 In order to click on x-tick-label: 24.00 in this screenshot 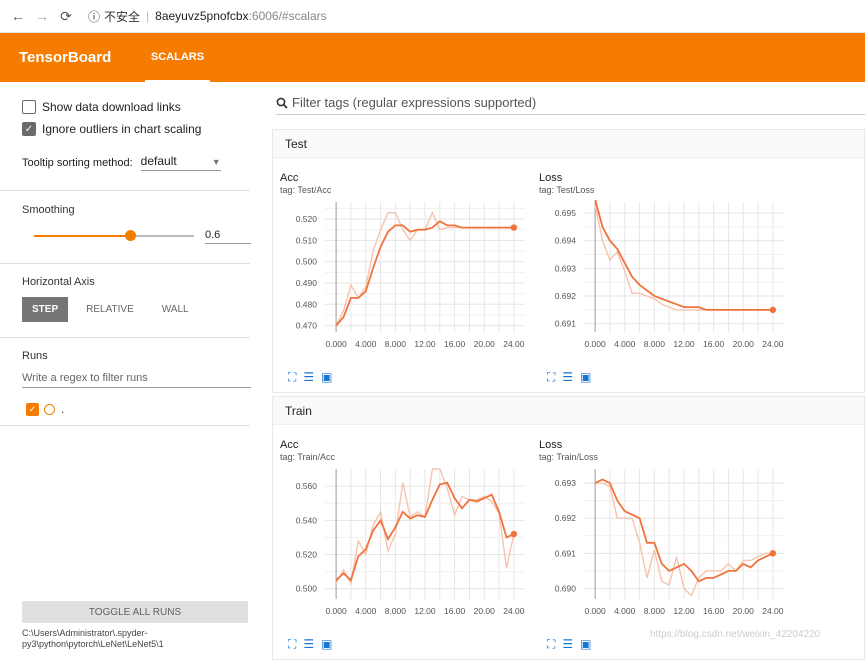, I will do `click(773, 344)`.